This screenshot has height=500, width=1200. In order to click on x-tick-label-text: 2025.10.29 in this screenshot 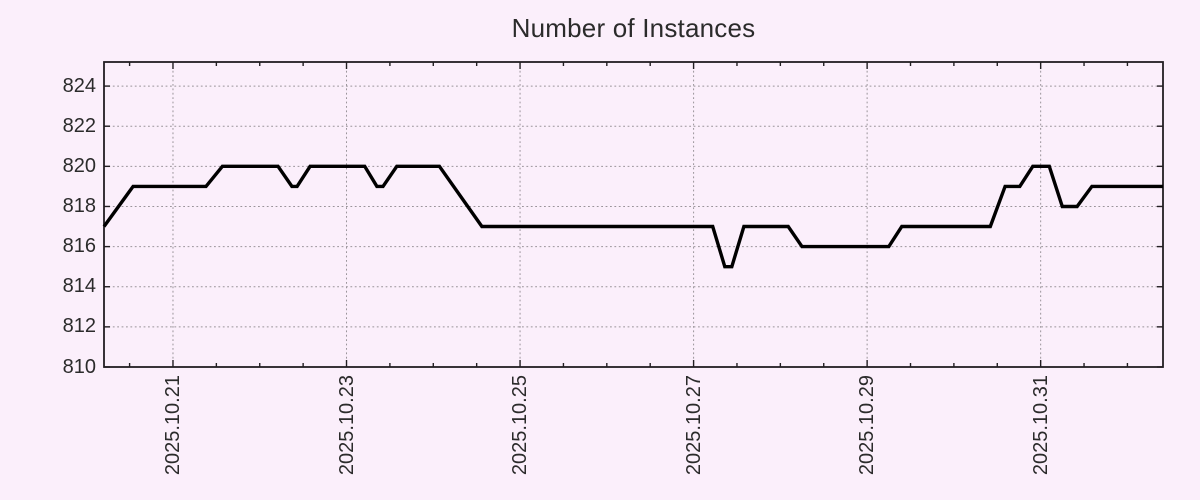, I will do `click(867, 425)`.